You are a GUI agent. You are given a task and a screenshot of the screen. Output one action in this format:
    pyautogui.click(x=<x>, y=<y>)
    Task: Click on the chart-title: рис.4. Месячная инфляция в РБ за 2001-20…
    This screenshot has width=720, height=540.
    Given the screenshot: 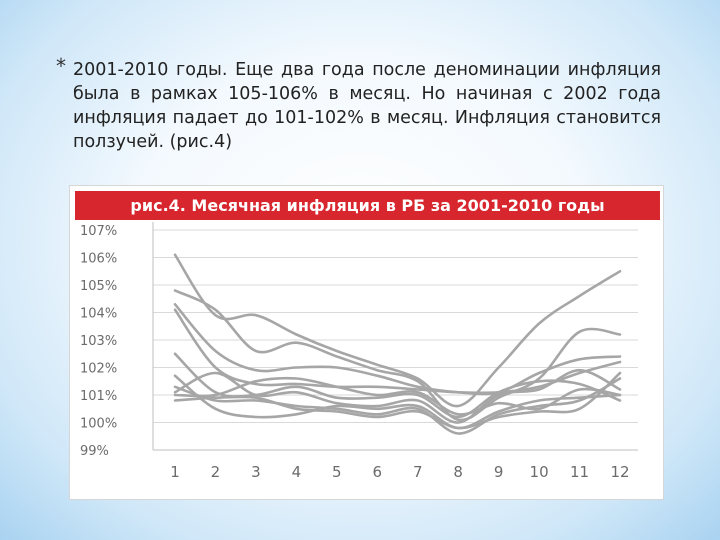 What is the action you would take?
    pyautogui.click(x=367, y=205)
    